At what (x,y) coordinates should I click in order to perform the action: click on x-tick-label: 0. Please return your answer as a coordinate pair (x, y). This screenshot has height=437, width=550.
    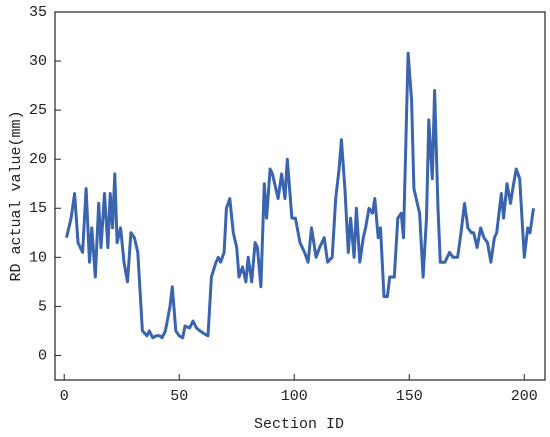
    Looking at the image, I should click on (64, 396).